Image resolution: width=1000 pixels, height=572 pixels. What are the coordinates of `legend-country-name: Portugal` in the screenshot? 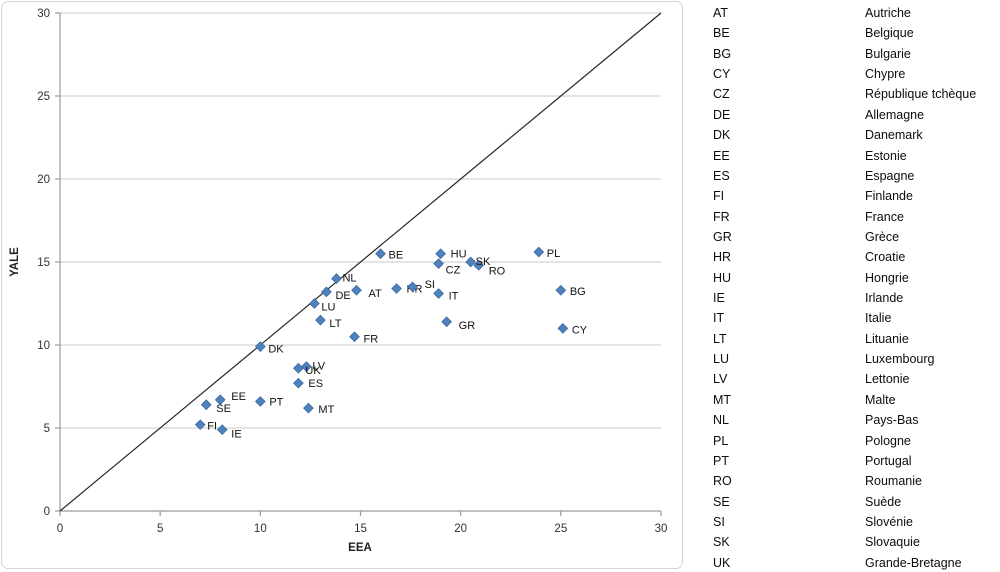 It's located at (888, 460).